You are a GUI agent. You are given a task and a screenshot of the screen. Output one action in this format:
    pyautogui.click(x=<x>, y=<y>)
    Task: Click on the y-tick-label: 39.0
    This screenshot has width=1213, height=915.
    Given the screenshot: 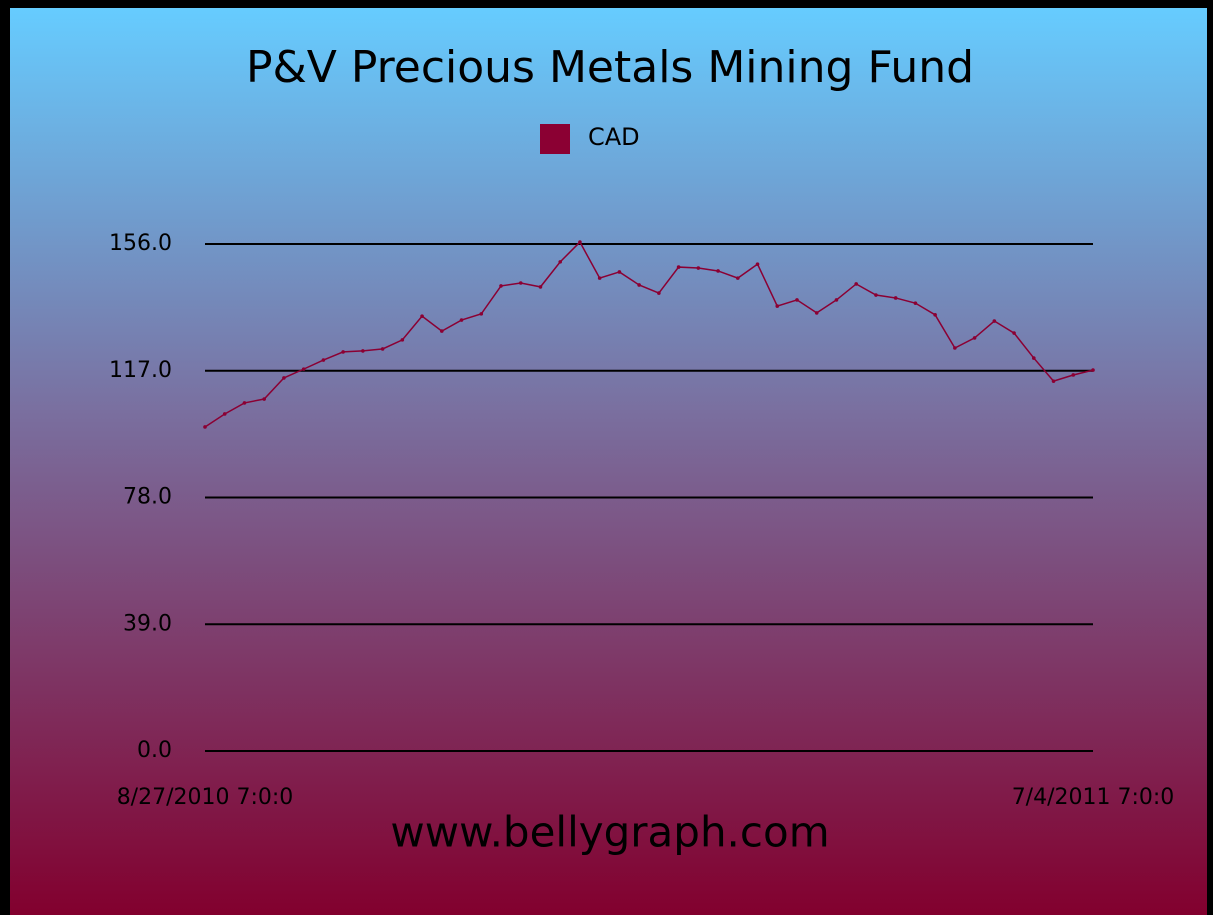 What is the action you would take?
    pyautogui.click(x=147, y=623)
    